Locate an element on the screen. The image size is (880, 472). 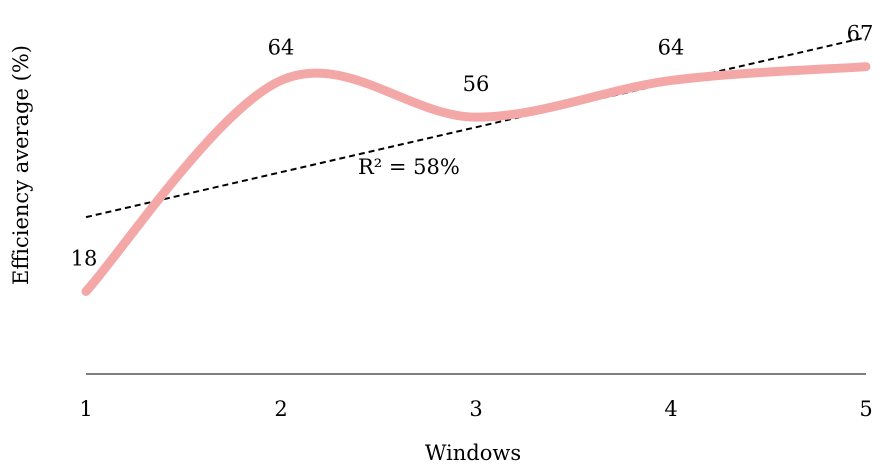
x-axis-title: Windows is located at coordinates (473, 453).